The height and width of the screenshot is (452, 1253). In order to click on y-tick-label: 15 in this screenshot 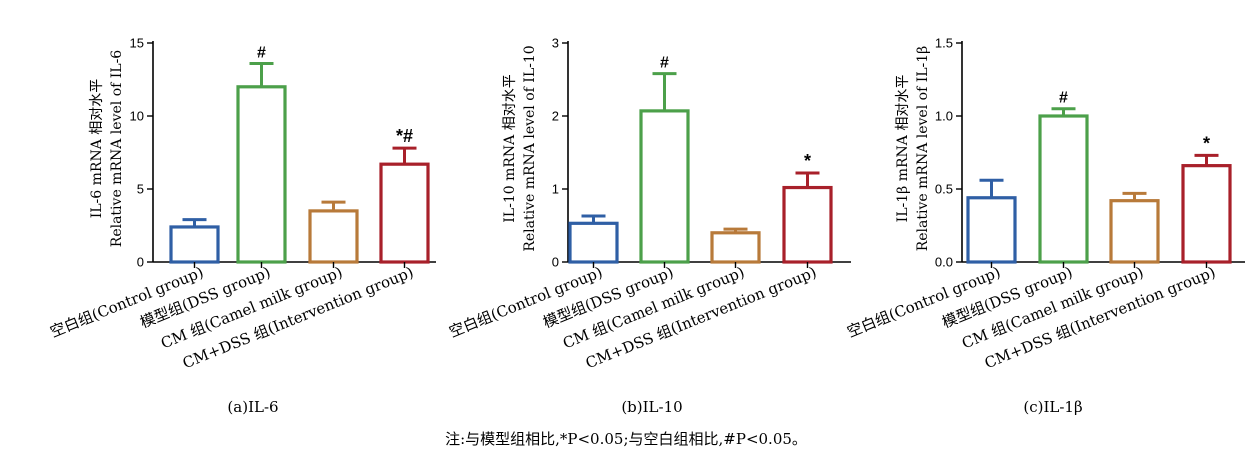, I will do `click(137, 43)`.